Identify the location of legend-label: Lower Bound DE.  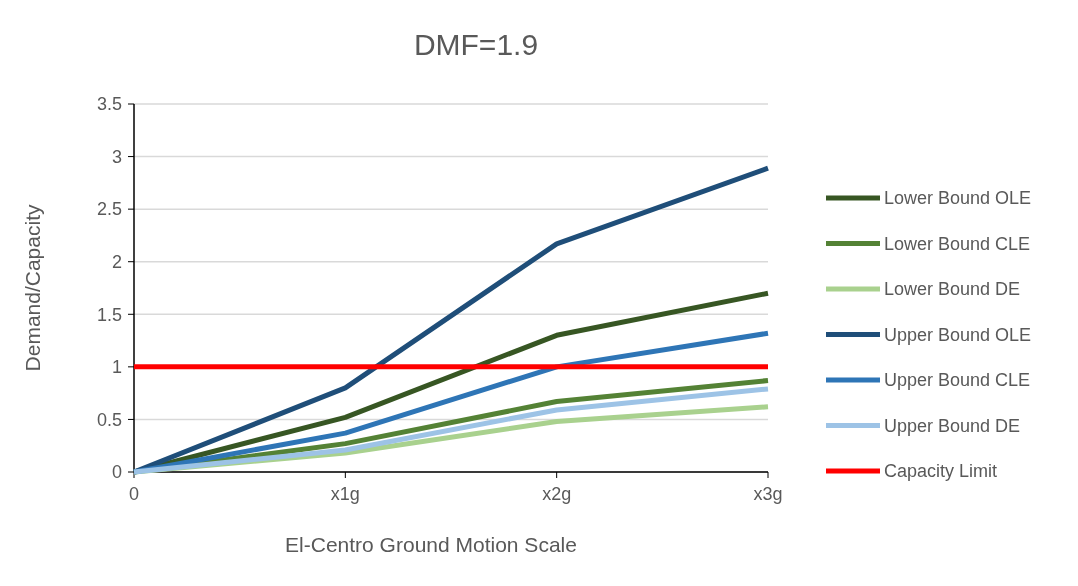
(952, 289).